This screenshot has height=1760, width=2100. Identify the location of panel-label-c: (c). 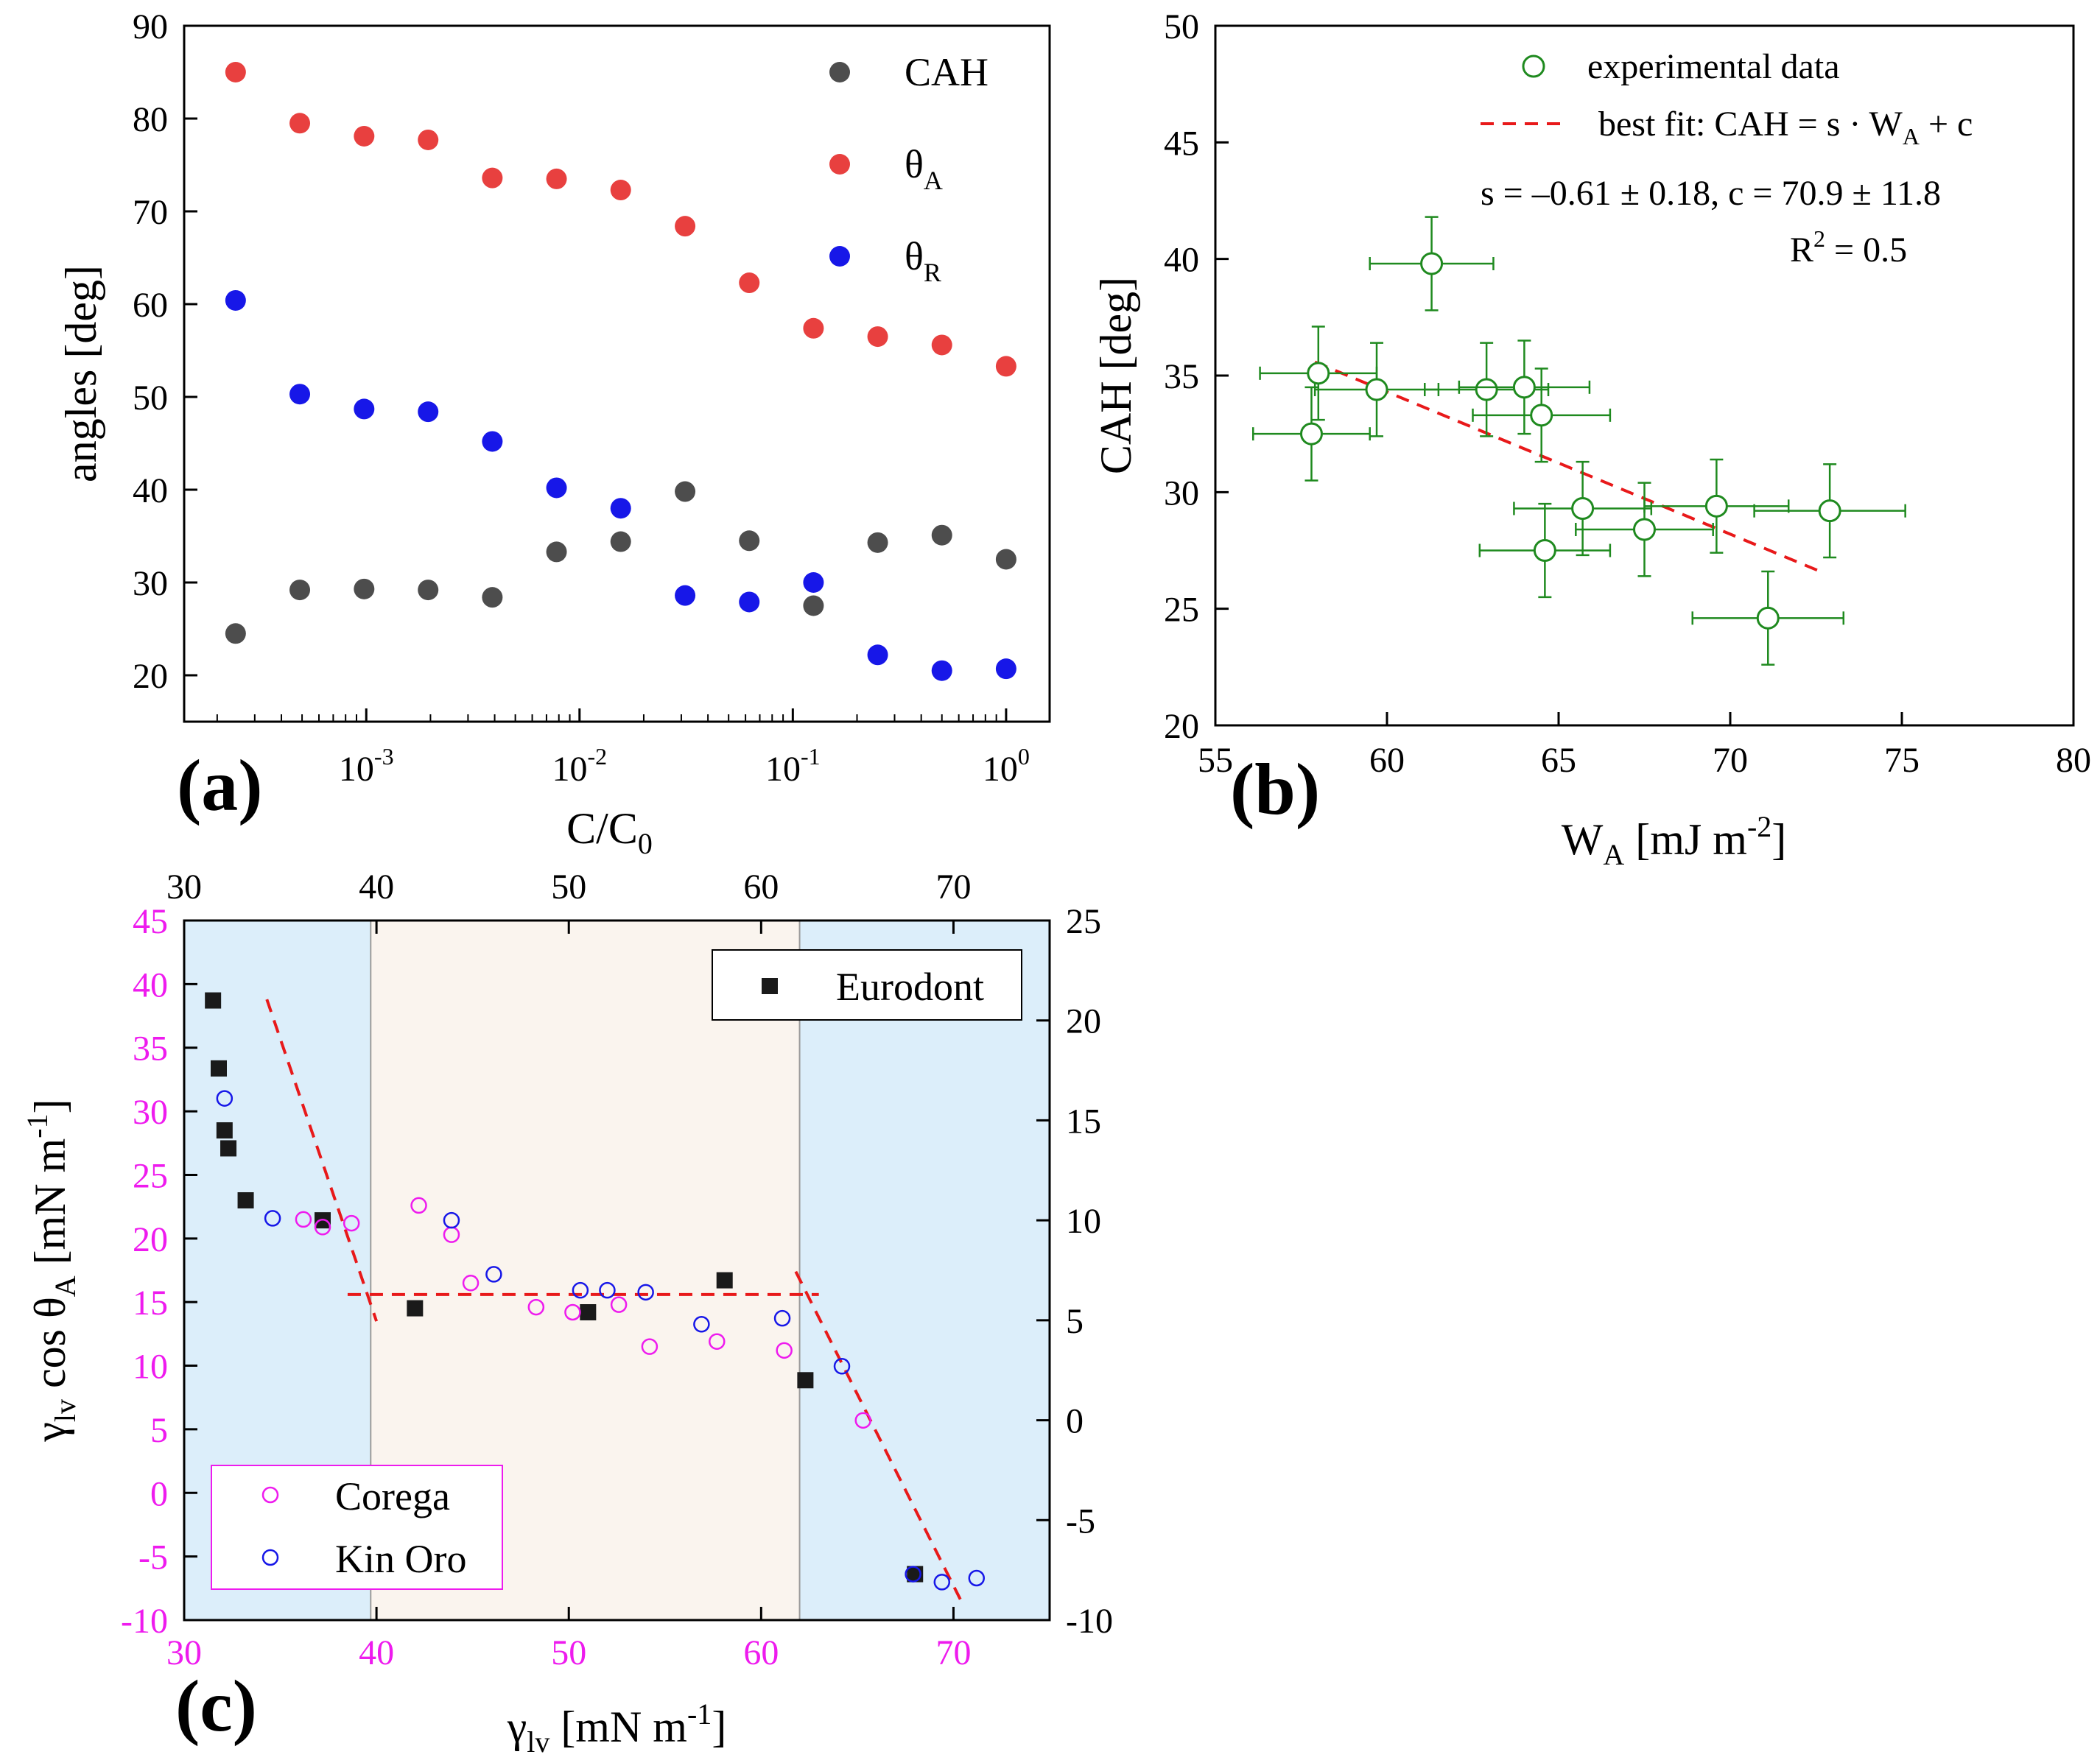
(216, 1706).